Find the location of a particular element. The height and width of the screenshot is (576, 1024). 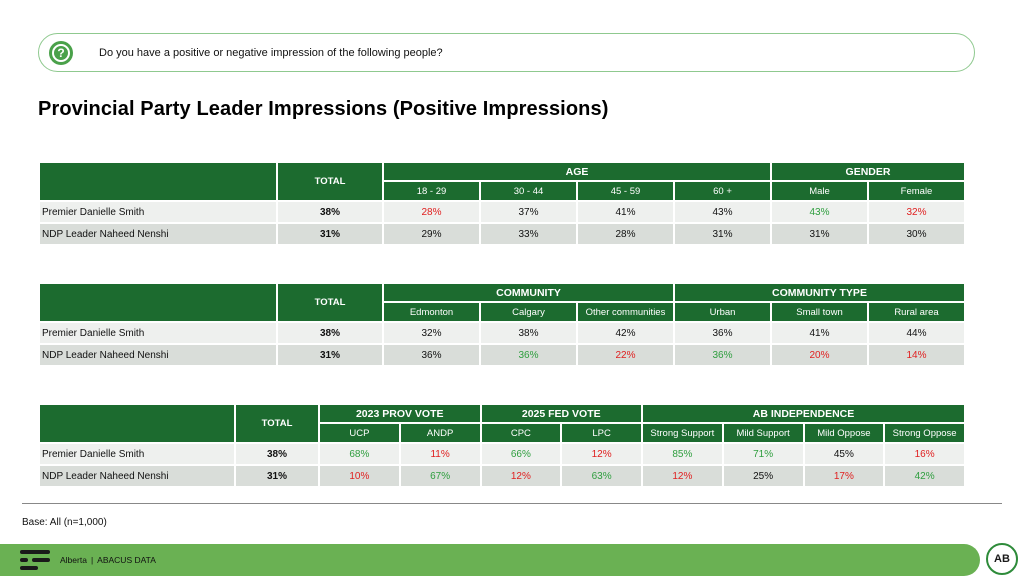

value-cell: 29% is located at coordinates (431, 234).